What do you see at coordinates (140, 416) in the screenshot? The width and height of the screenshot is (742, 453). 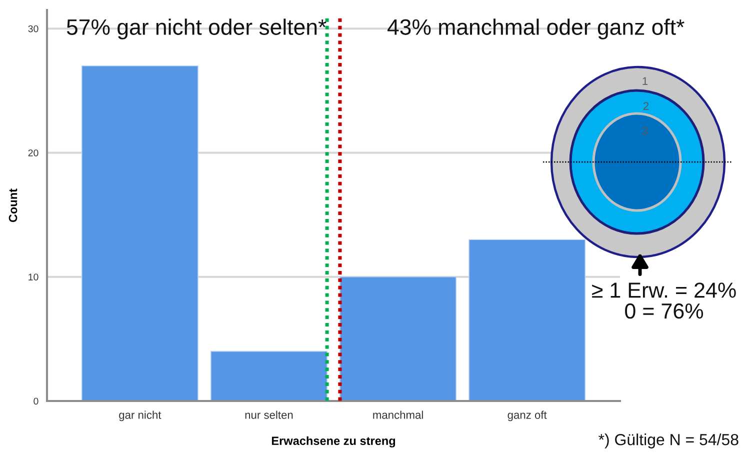 I see `x-tick-label: gar nicht` at bounding box center [140, 416].